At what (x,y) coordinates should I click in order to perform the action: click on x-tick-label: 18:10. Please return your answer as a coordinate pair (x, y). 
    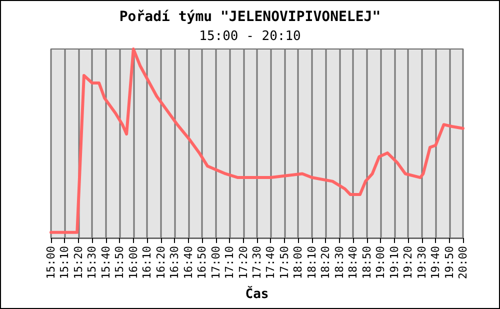
    Looking at the image, I should click on (311, 263).